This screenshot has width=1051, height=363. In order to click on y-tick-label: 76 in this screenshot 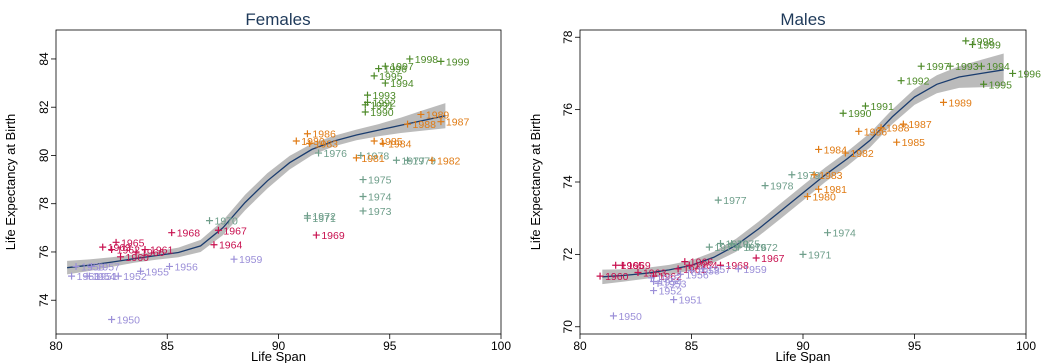, I will do `click(568, 110)`.